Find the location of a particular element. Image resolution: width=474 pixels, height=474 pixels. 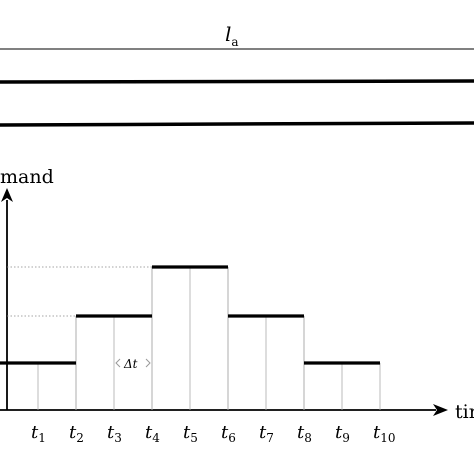

tick-label-t10: t10 is located at coordinates (384, 433).